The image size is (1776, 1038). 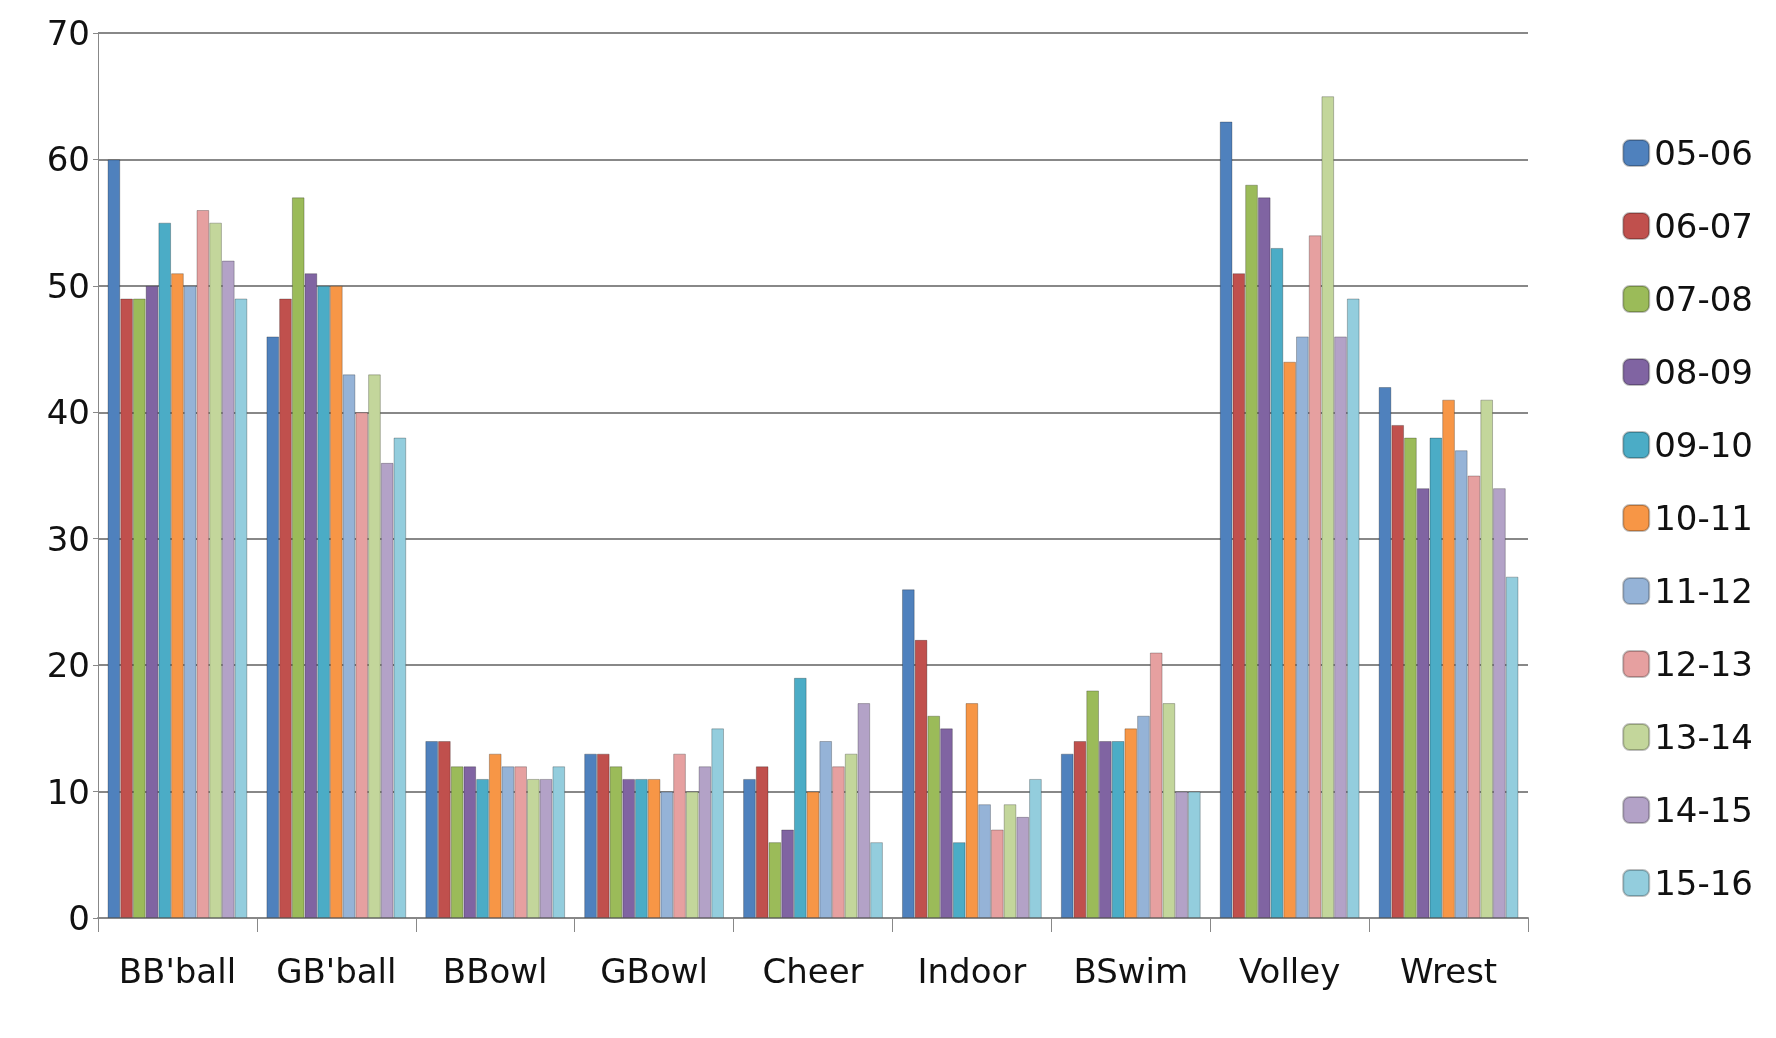 What do you see at coordinates (1131, 971) in the screenshot?
I see `x-tick-label: BSwim` at bounding box center [1131, 971].